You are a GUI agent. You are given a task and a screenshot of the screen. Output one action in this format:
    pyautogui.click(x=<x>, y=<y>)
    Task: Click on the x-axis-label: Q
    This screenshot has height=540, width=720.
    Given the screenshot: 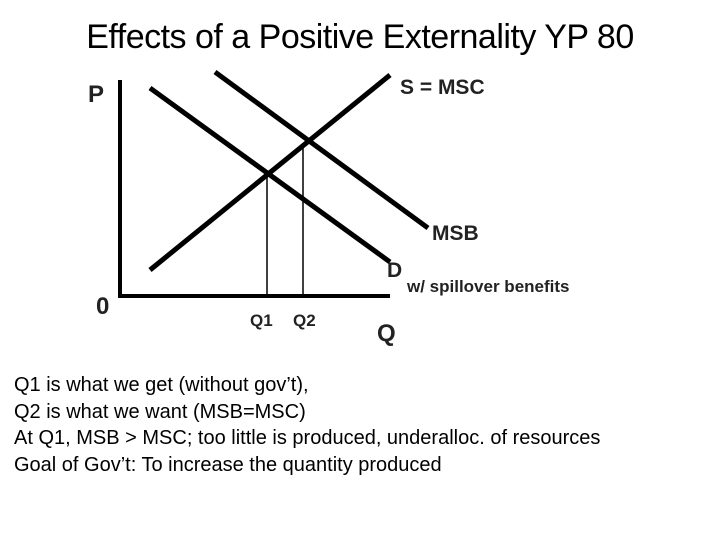 What is the action you would take?
    pyautogui.click(x=386, y=333)
    